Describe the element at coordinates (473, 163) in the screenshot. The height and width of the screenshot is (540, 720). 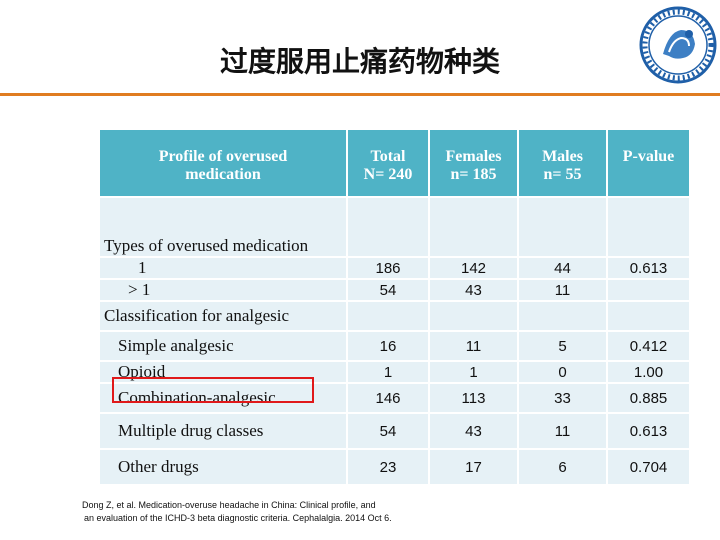
I see `header-females: Females n= 185` at that location.